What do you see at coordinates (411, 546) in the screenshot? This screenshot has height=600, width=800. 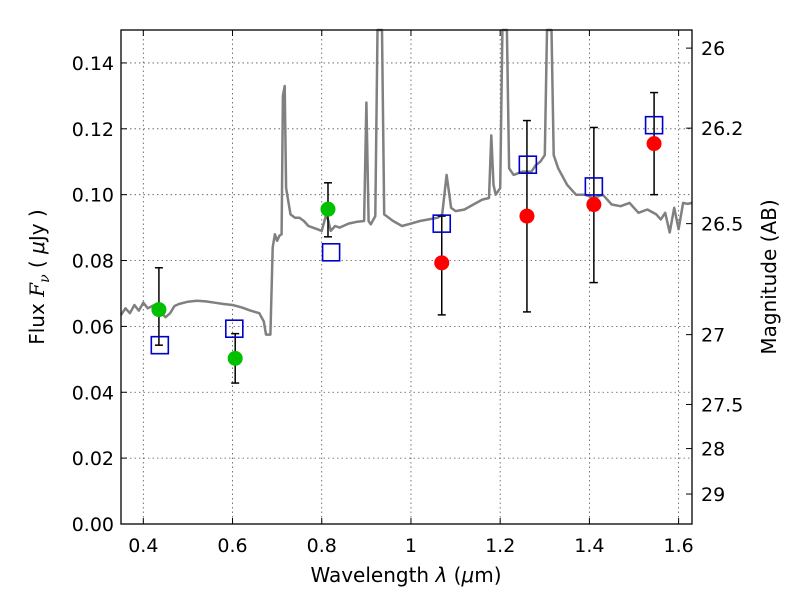 I see `x-tick-label: 1` at bounding box center [411, 546].